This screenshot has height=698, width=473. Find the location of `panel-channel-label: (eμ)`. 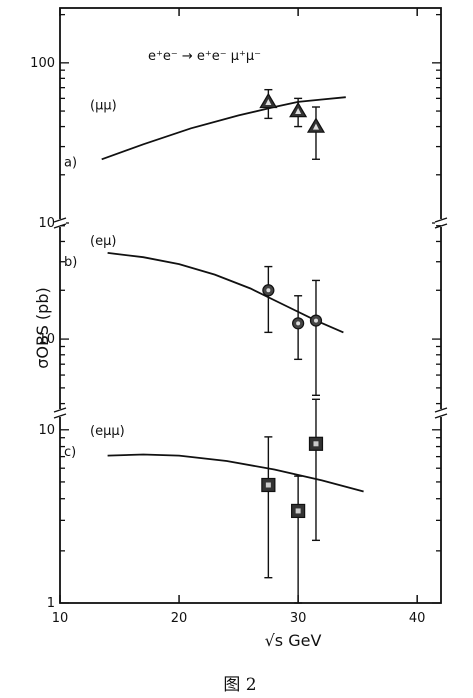

panel-channel-label: (eμ) is located at coordinates (103, 241).